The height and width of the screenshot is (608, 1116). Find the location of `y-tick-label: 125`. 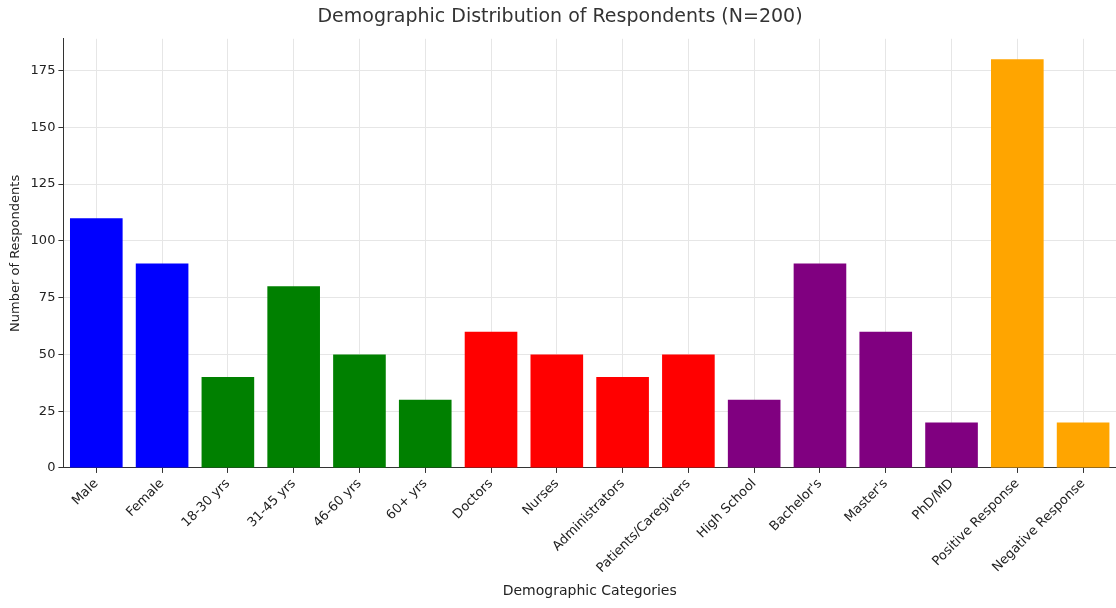

y-tick-label: 125 is located at coordinates (43, 183).